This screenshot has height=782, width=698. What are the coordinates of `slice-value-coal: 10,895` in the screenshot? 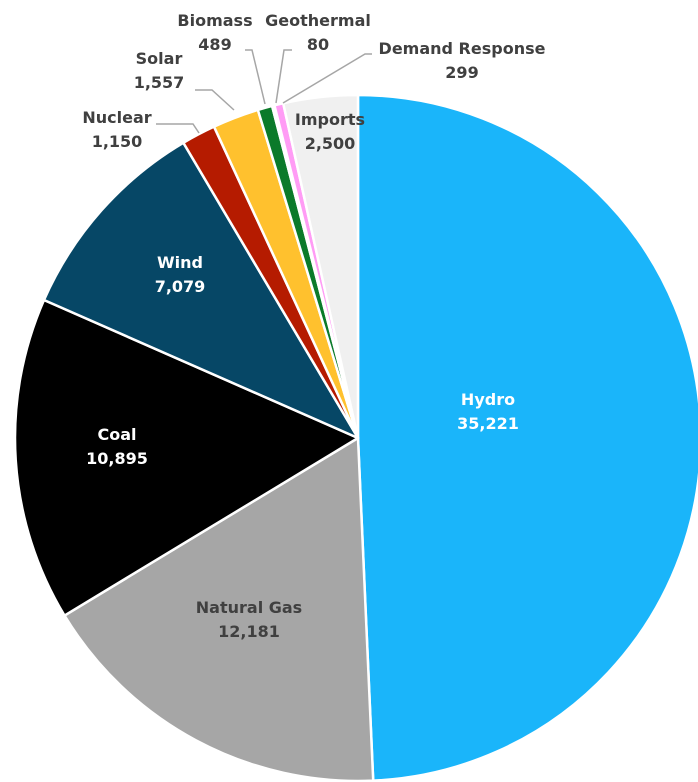 It's located at (117, 458).